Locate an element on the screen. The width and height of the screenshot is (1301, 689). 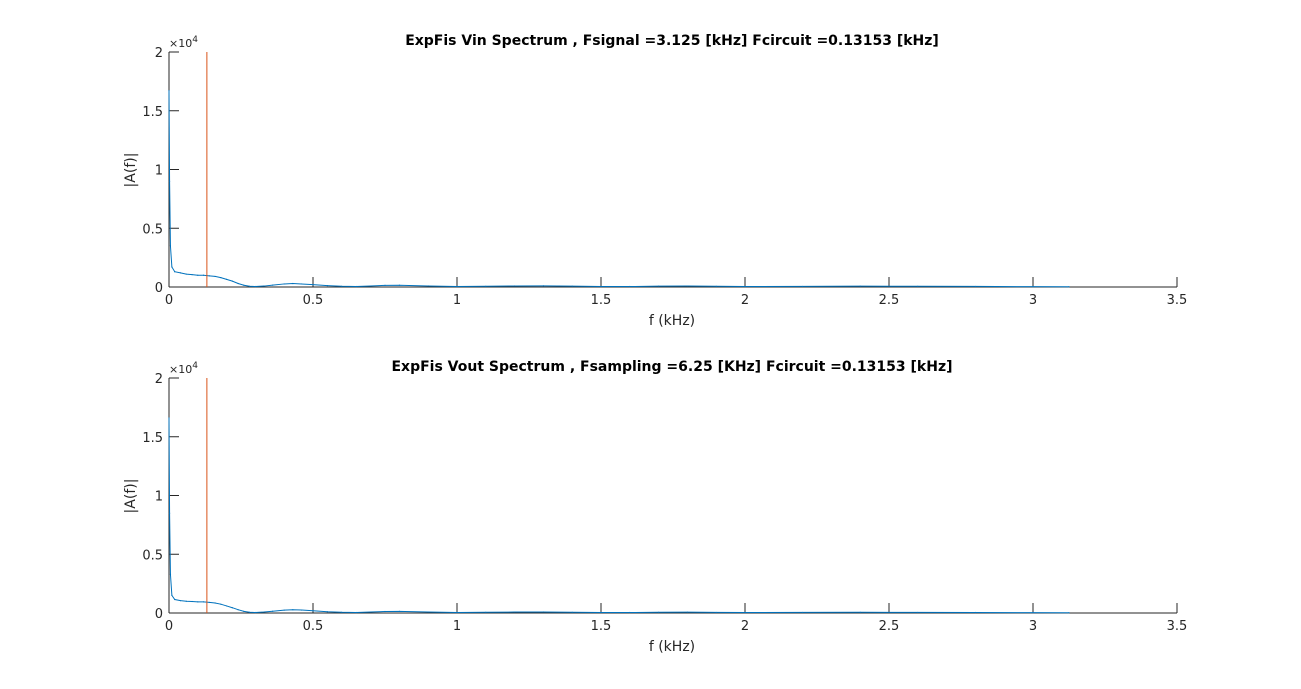
subplot-vin-exponent-base: ×10 is located at coordinates (180, 43).